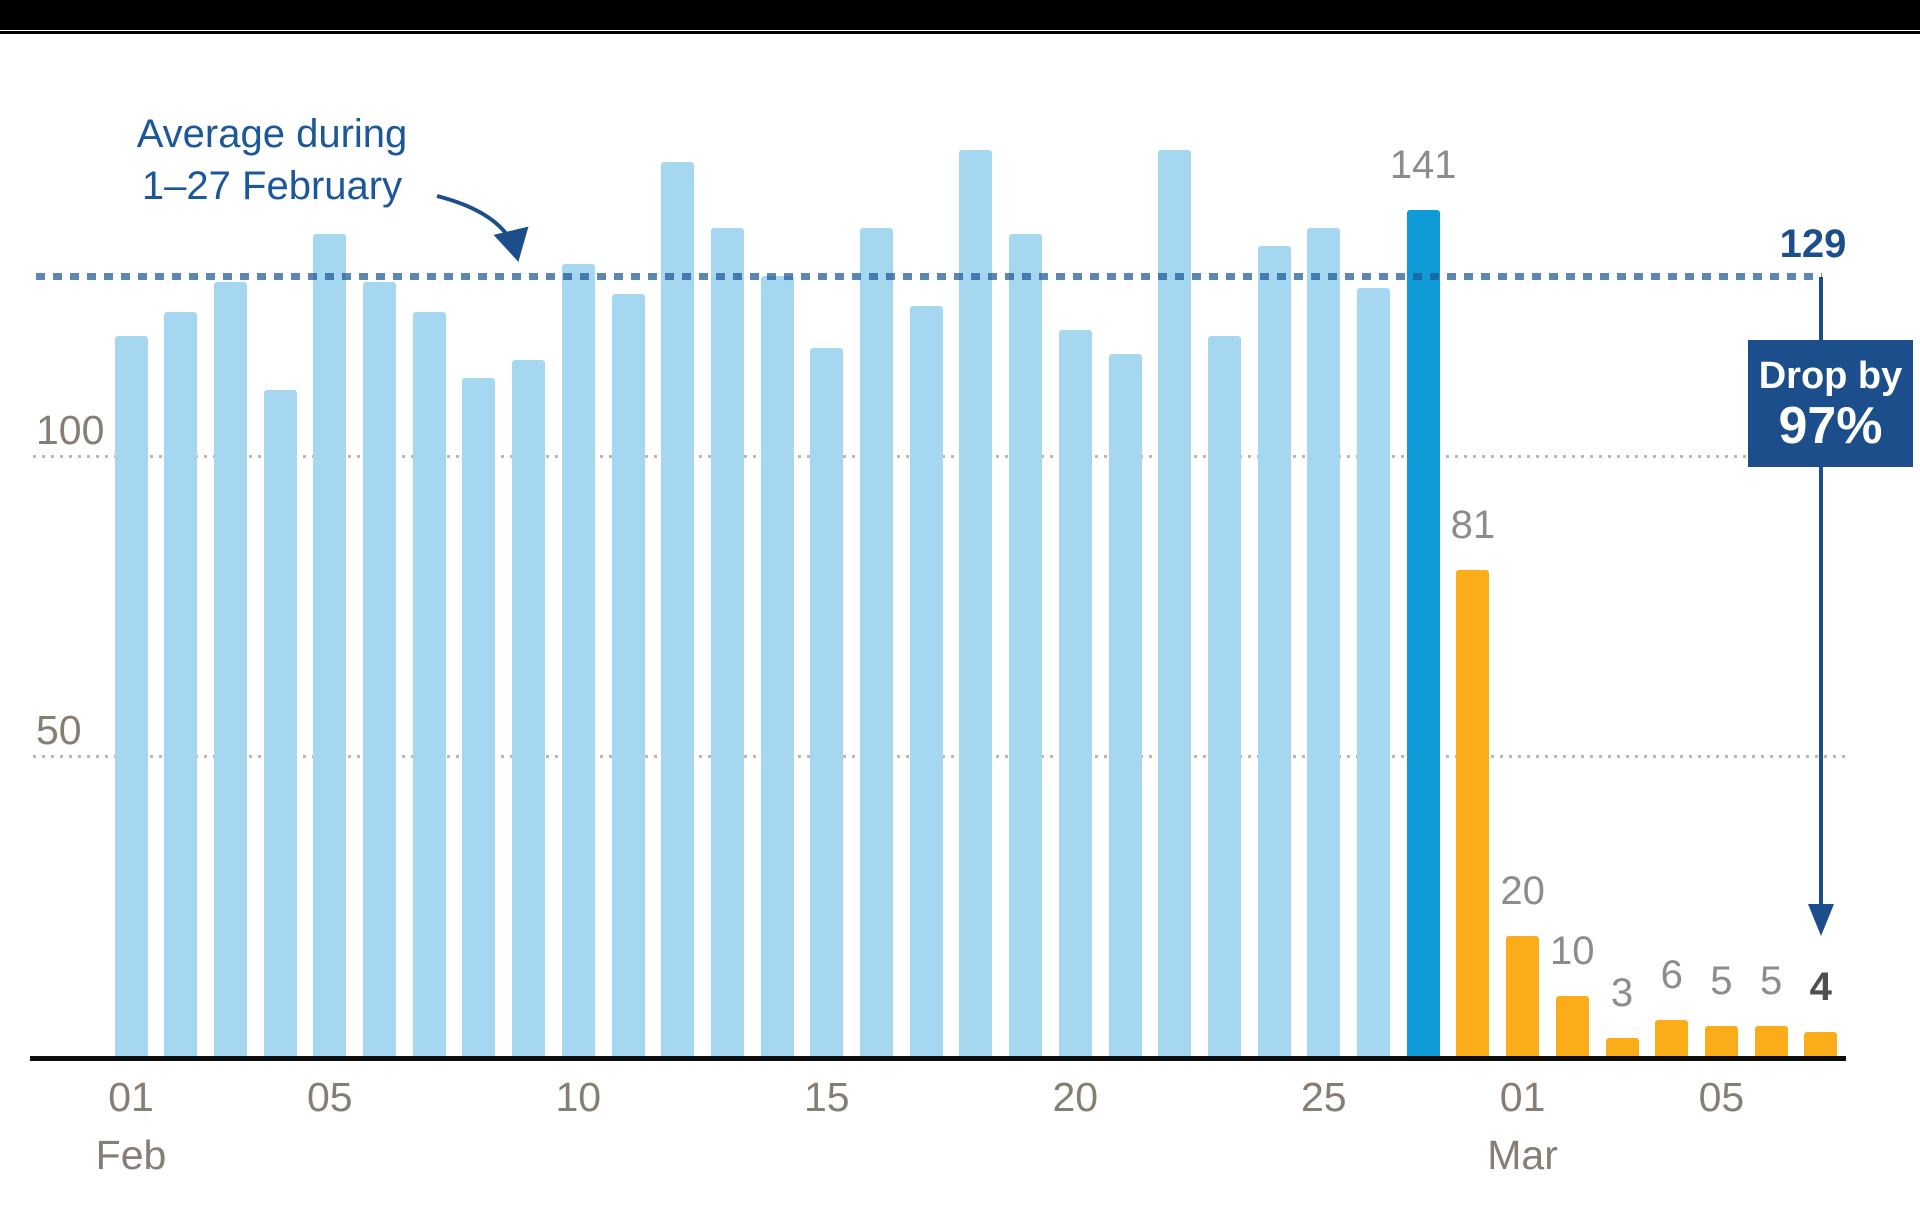  I want to click on x-tick-10: 10, so click(578, 1097).